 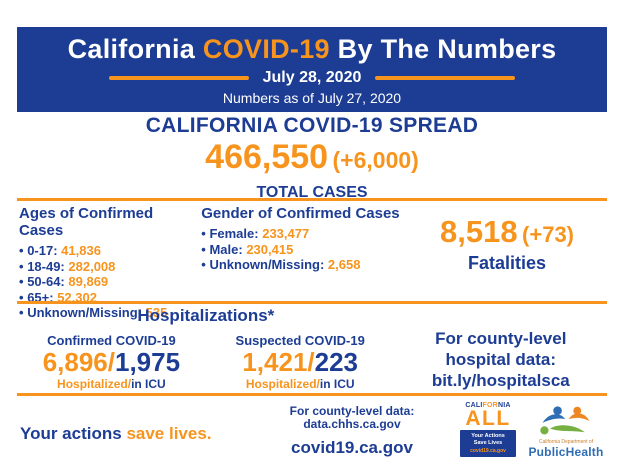 I want to click on title-part-covid19: COVID-19, so click(x=266, y=49).